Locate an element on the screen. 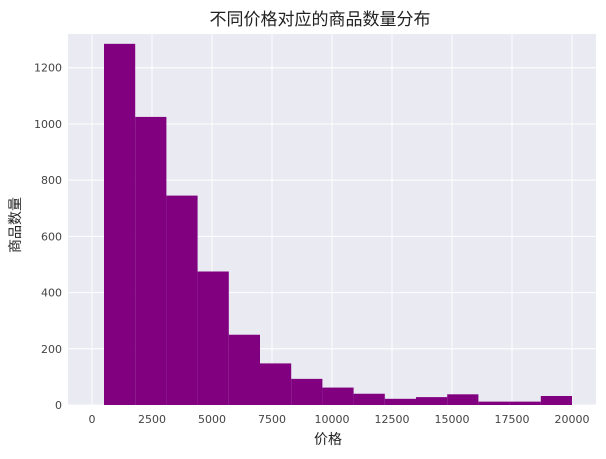 The image size is (606, 459). y-tick-label: 200 is located at coordinates (51, 349).